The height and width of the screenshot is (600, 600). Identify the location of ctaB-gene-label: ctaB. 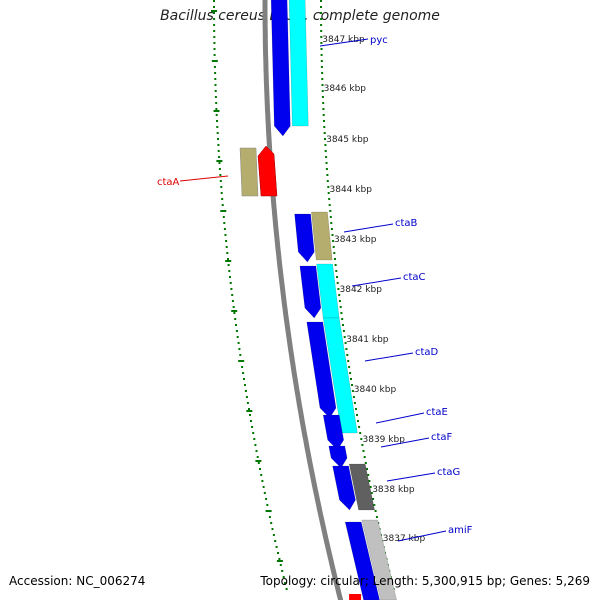
(406, 223).